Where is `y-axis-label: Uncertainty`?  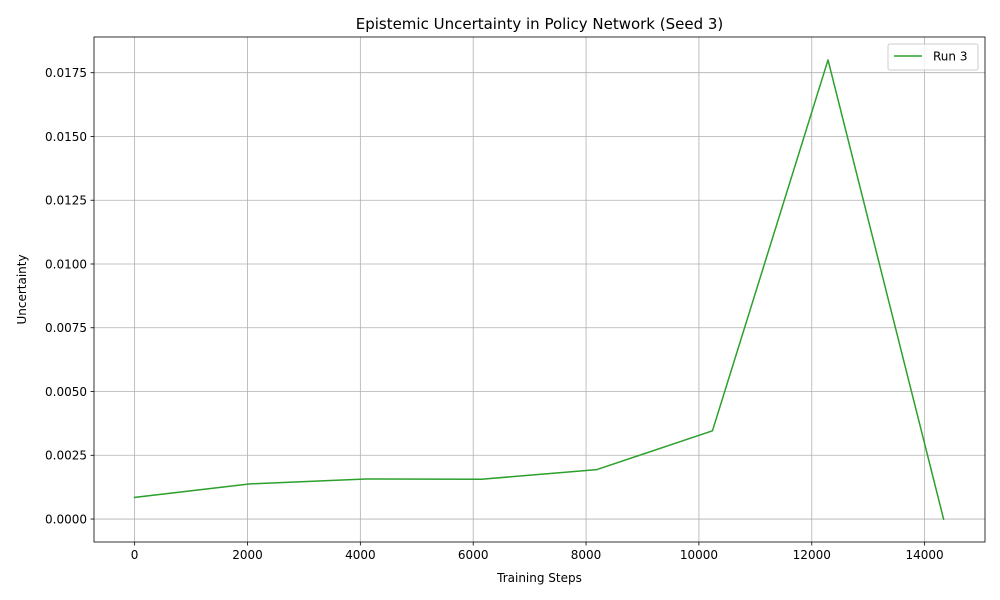
y-axis-label: Uncertainty is located at coordinates (22, 289).